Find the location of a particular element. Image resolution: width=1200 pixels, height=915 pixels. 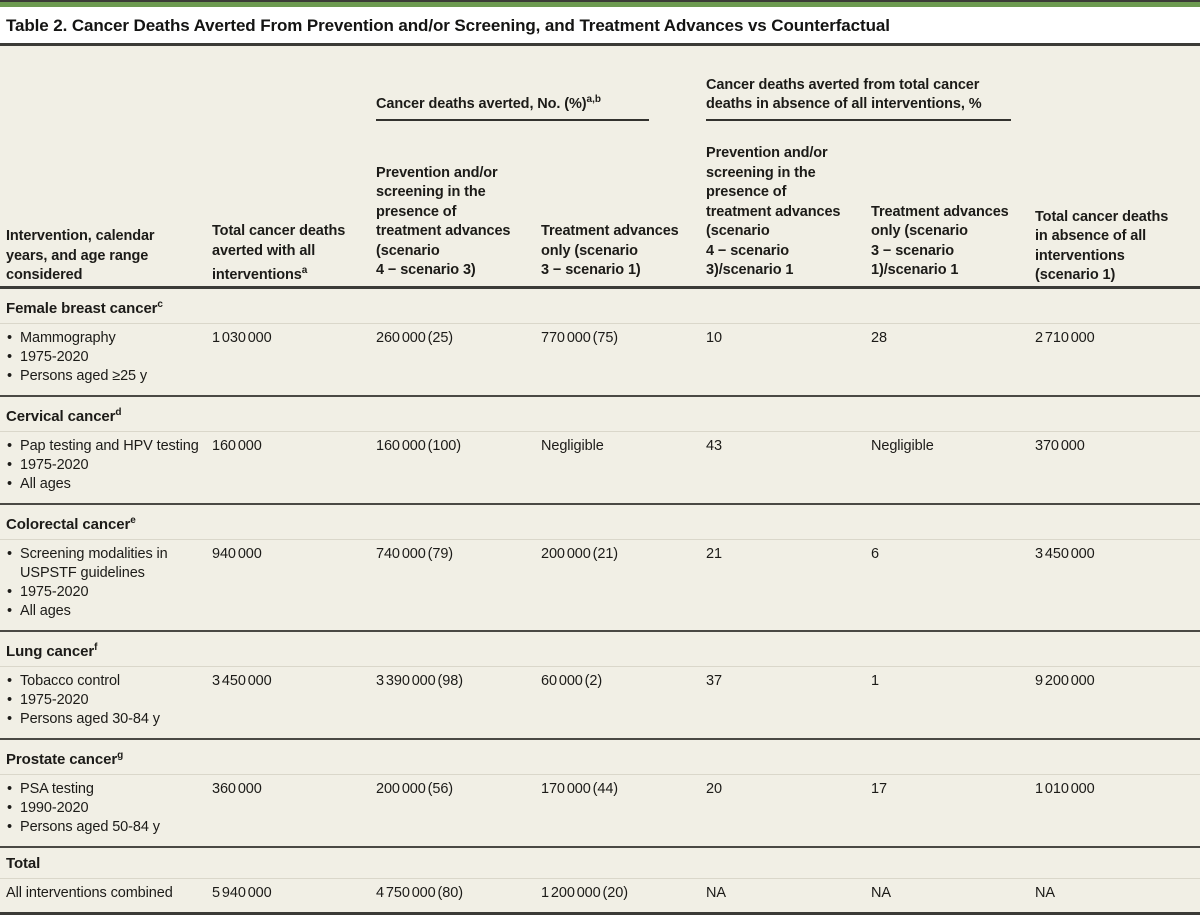

top-rule is located at coordinates (600, 1).